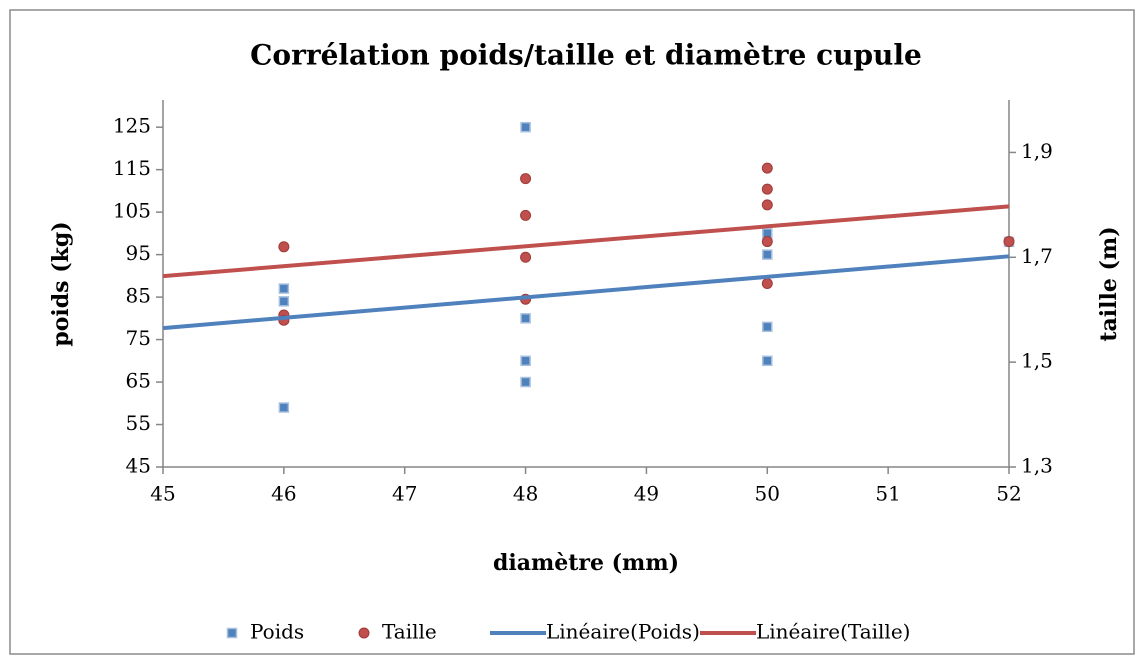 The image size is (1144, 664). I want to click on y-tick-label: 125, so click(132, 126).